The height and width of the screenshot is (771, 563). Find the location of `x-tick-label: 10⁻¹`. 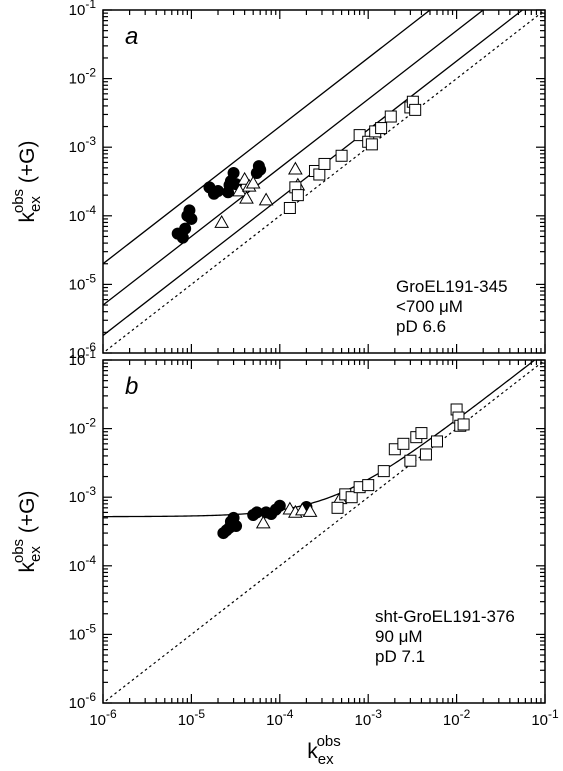

x-tick-label: 10⁻¹ is located at coordinates (545, 718).